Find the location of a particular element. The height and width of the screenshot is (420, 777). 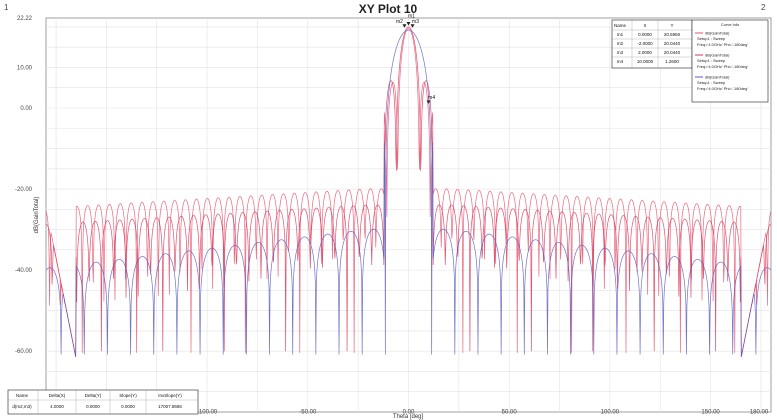

marker-label: m1 is located at coordinates (411, 17).